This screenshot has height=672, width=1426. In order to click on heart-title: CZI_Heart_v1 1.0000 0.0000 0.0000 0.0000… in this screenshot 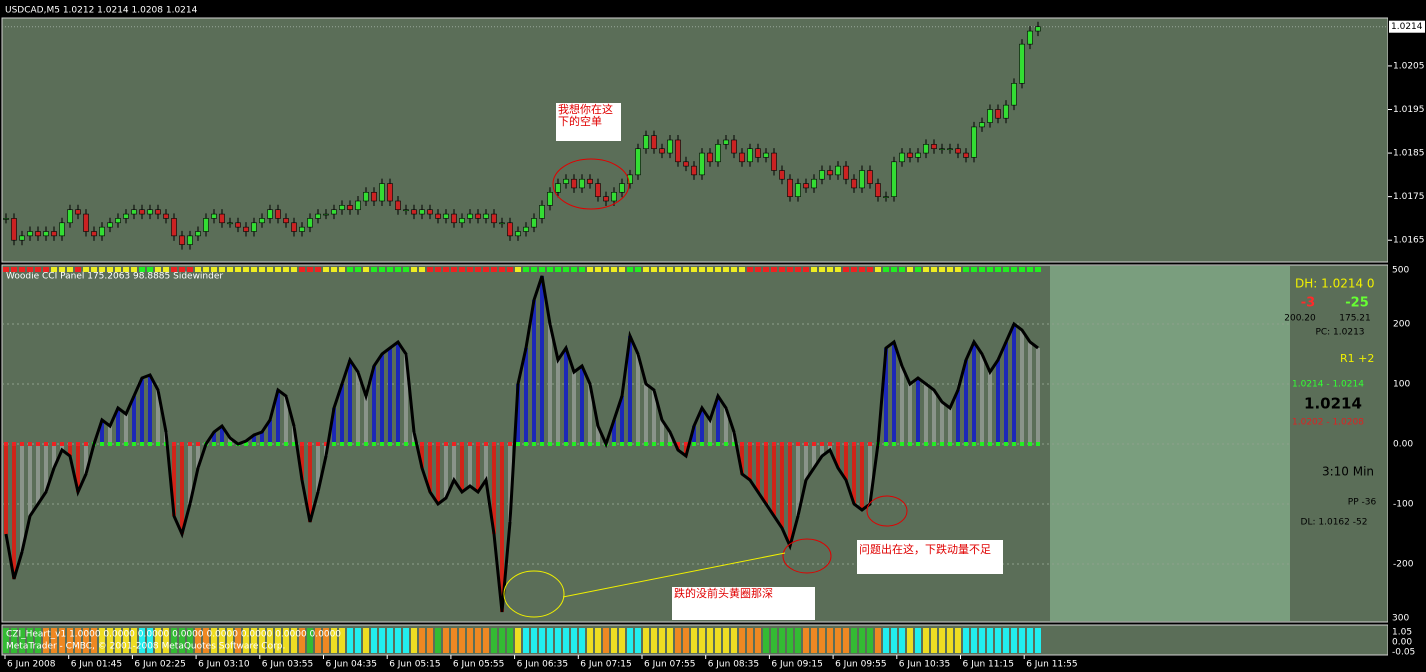, I will do `click(173, 635)`.